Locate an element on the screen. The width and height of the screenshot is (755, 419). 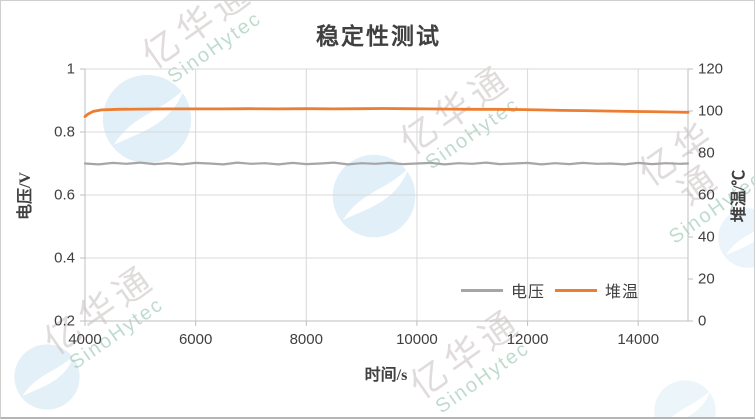
y-right-tick-label: 40 is located at coordinates (706, 237).